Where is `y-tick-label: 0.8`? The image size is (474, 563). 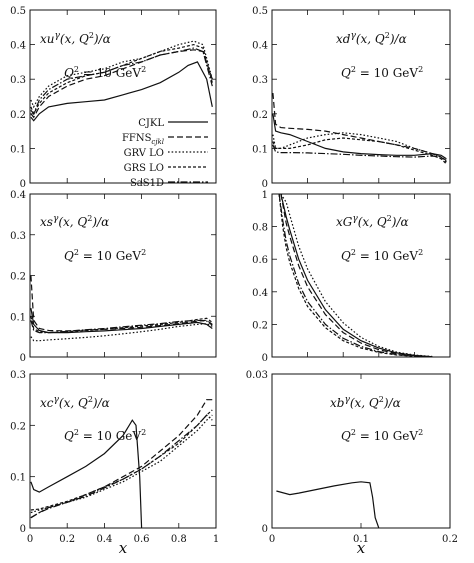 y-tick-label: 0.8 is located at coordinates (260, 228).